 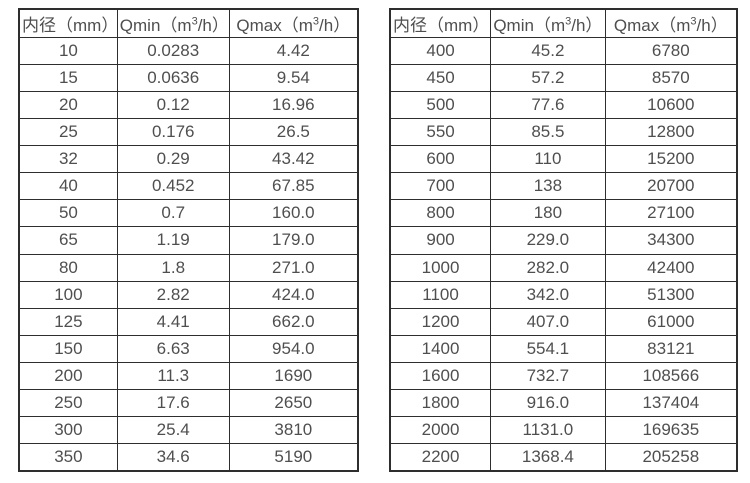 What do you see at coordinates (563, 267) in the screenshot?
I see `table-row: 1000 282.0 42400` at bounding box center [563, 267].